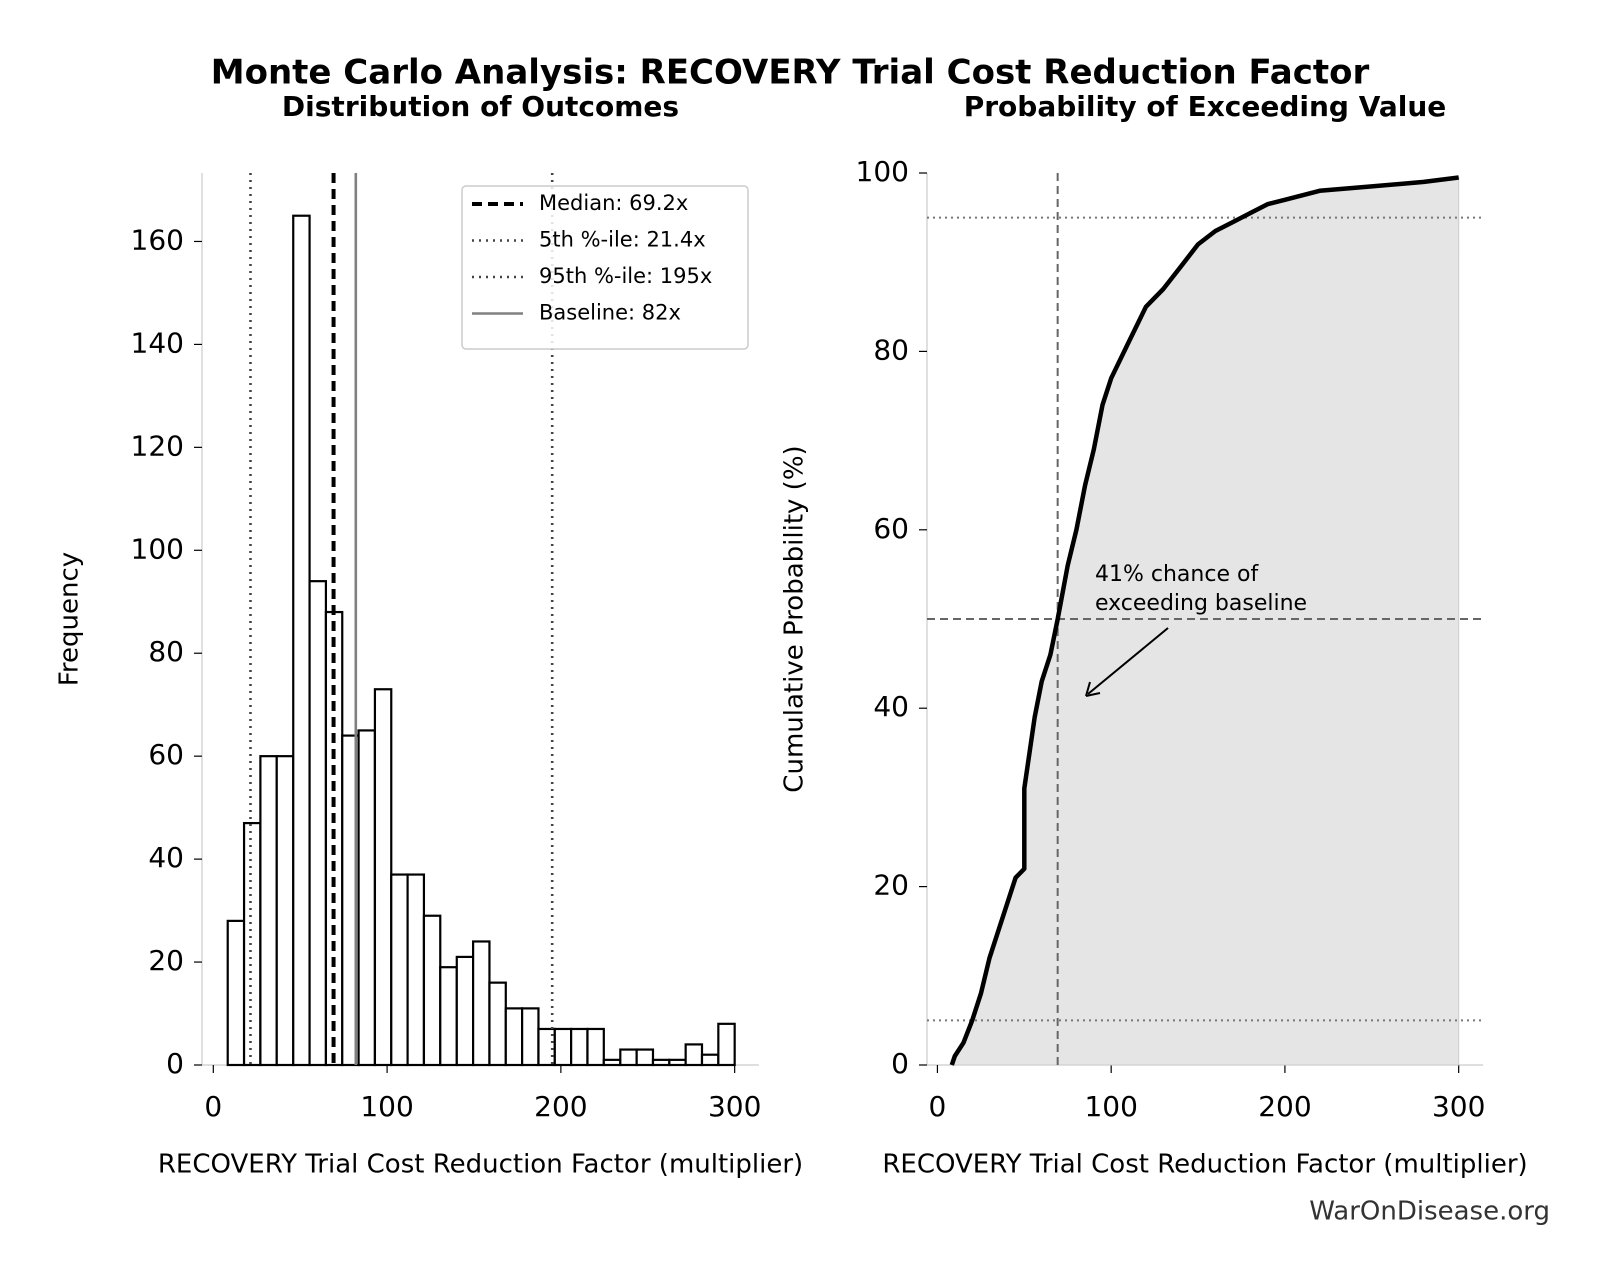 The image size is (1601, 1280). I want to click on y-tick-label: 140, so click(157, 342).